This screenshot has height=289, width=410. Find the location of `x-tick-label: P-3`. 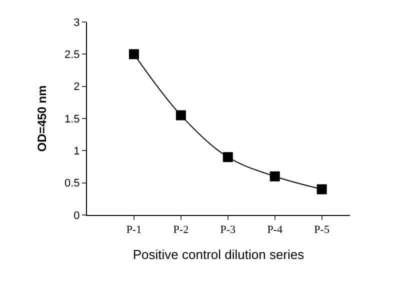

x-tick-label: P-3 is located at coordinates (228, 230).